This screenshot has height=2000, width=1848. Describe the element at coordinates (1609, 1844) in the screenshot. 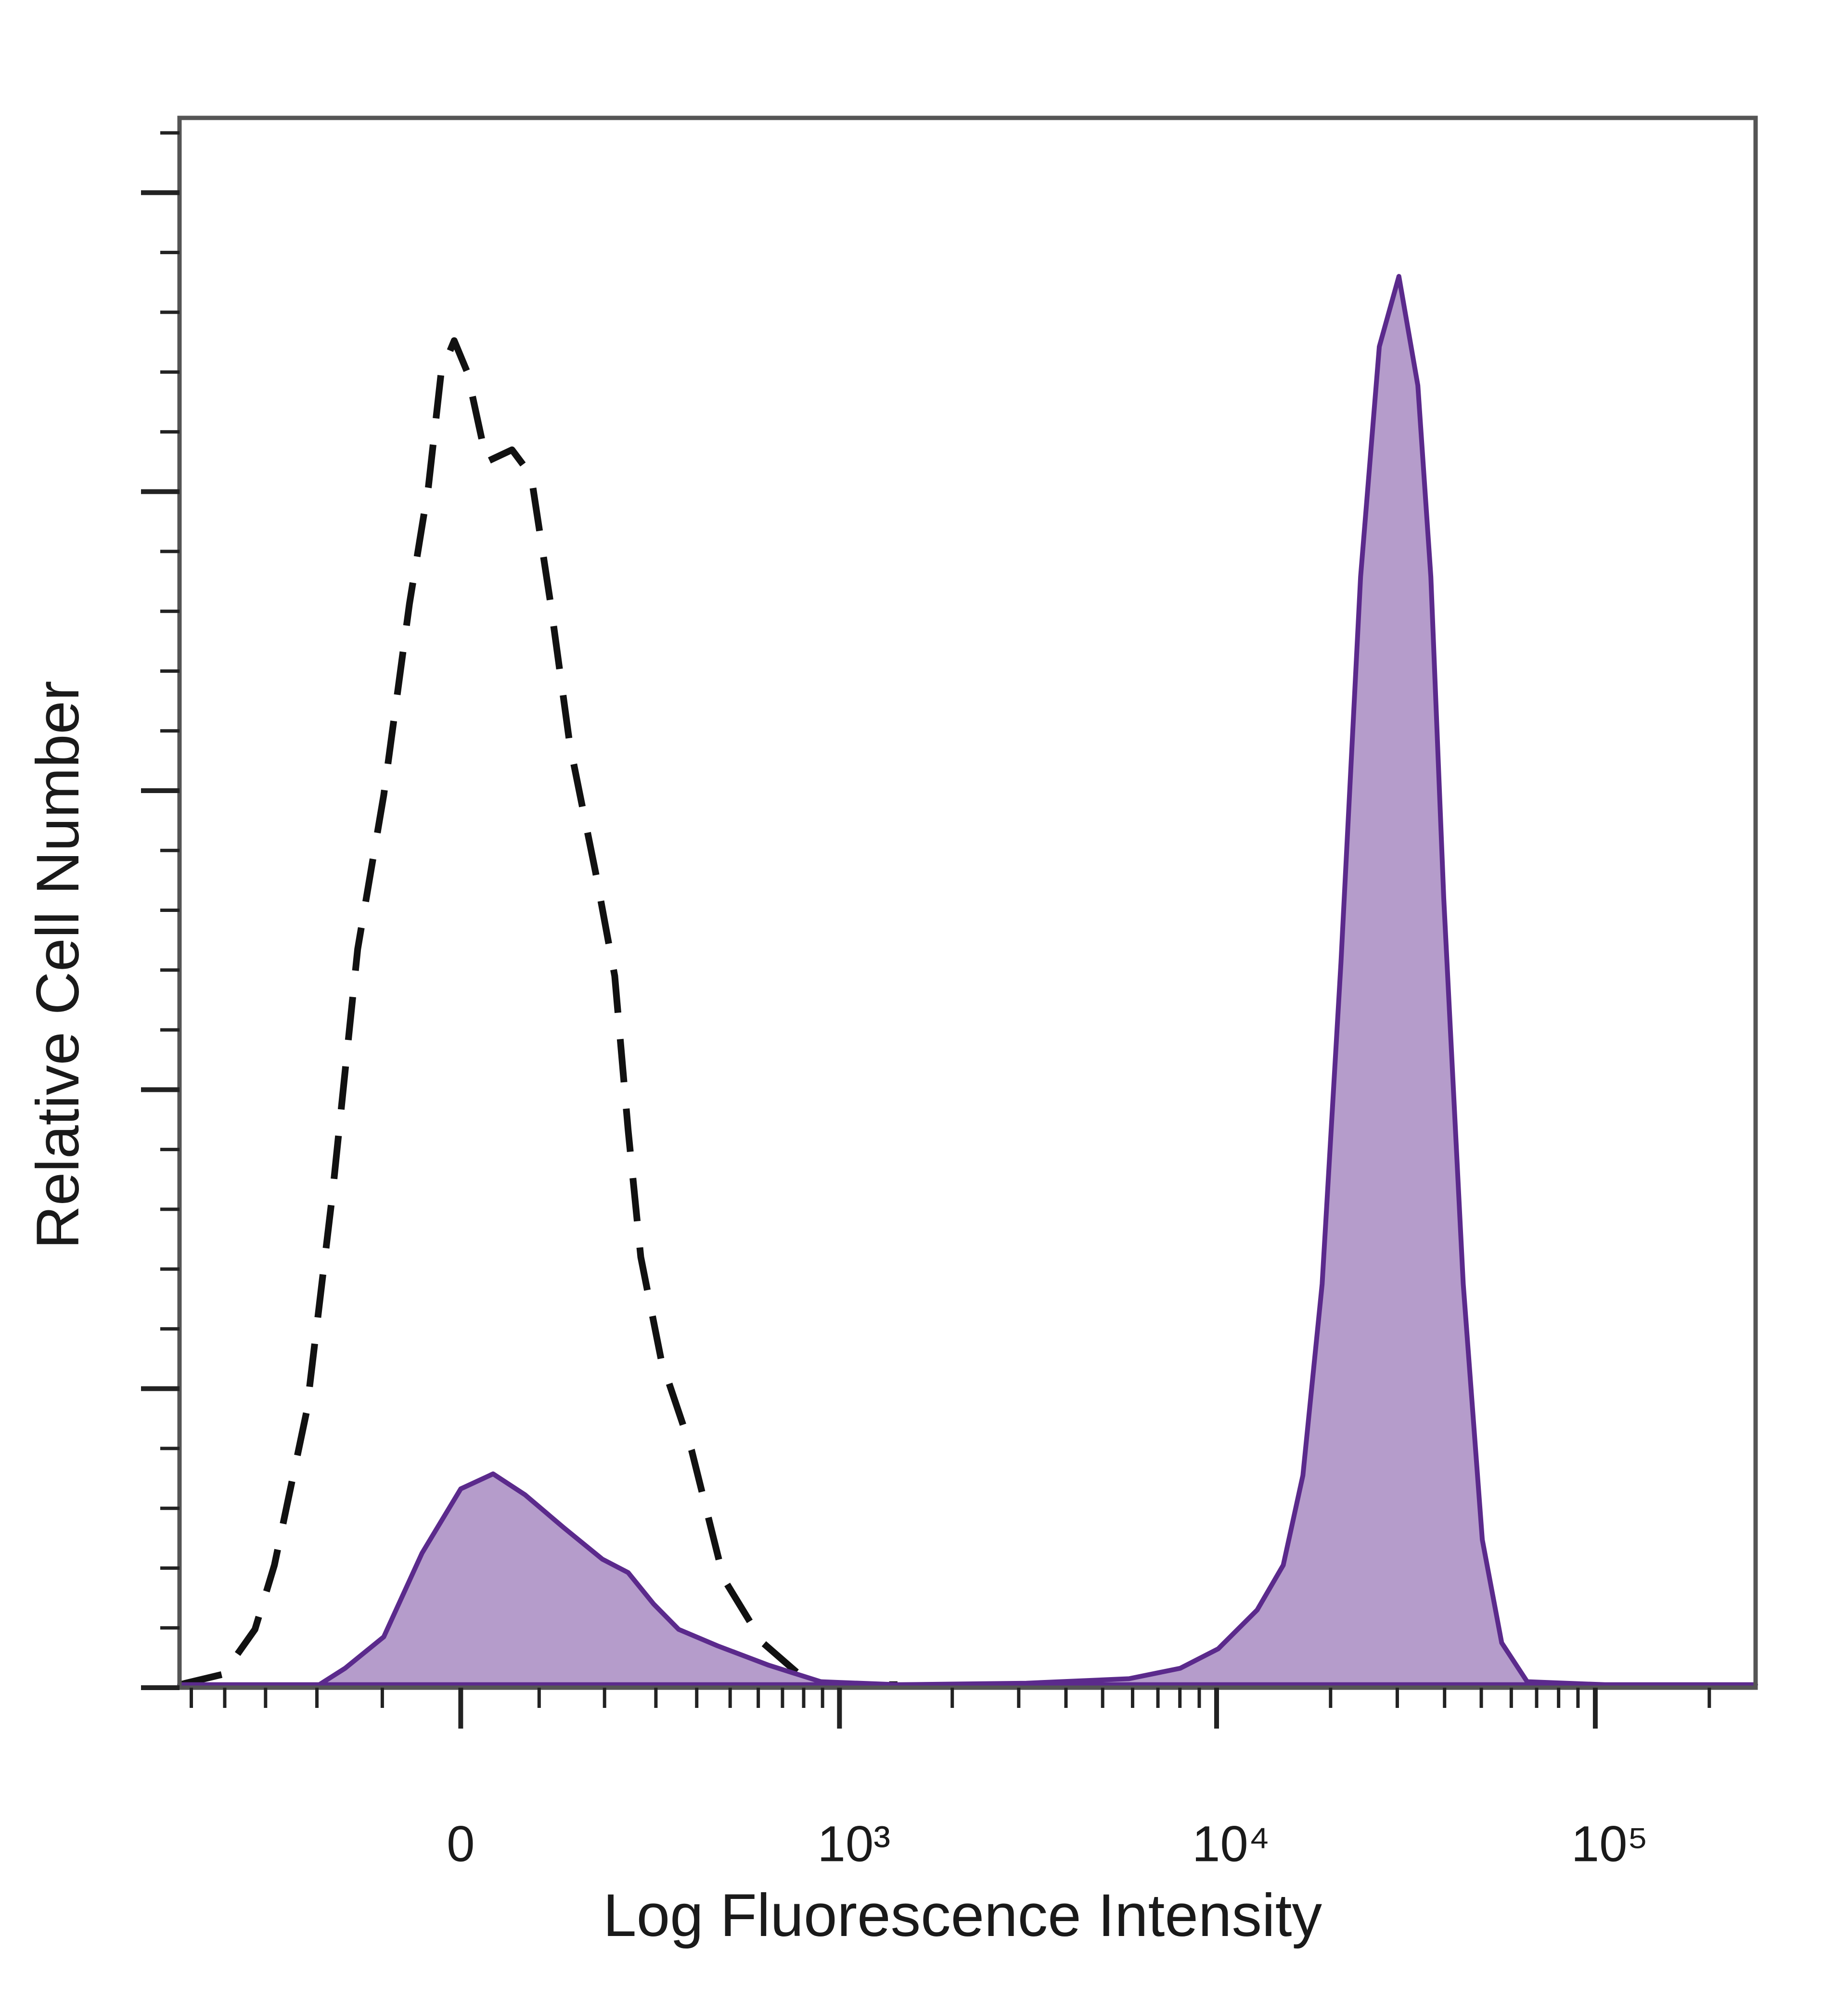

I see `x-tick-label: 10⁵` at that location.